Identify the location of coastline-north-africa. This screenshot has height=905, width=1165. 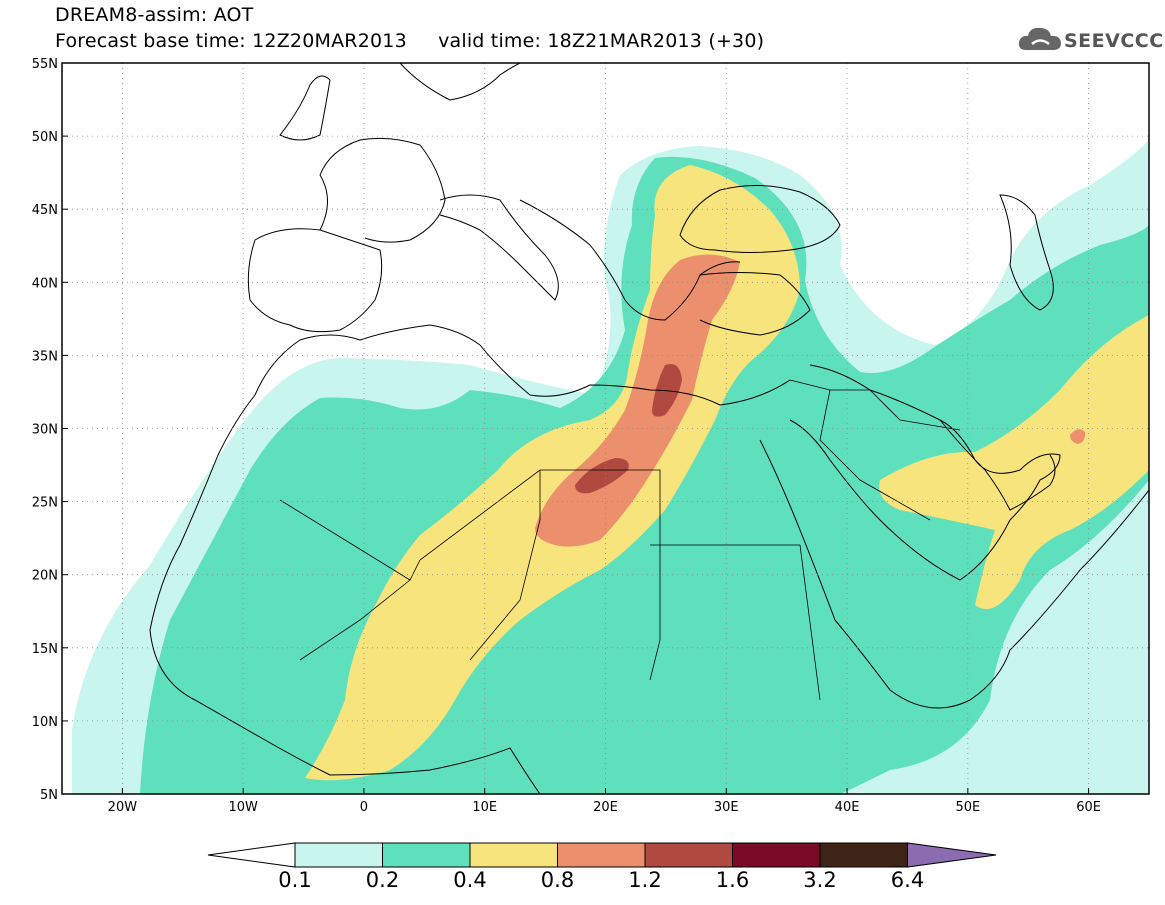
(545, 365).